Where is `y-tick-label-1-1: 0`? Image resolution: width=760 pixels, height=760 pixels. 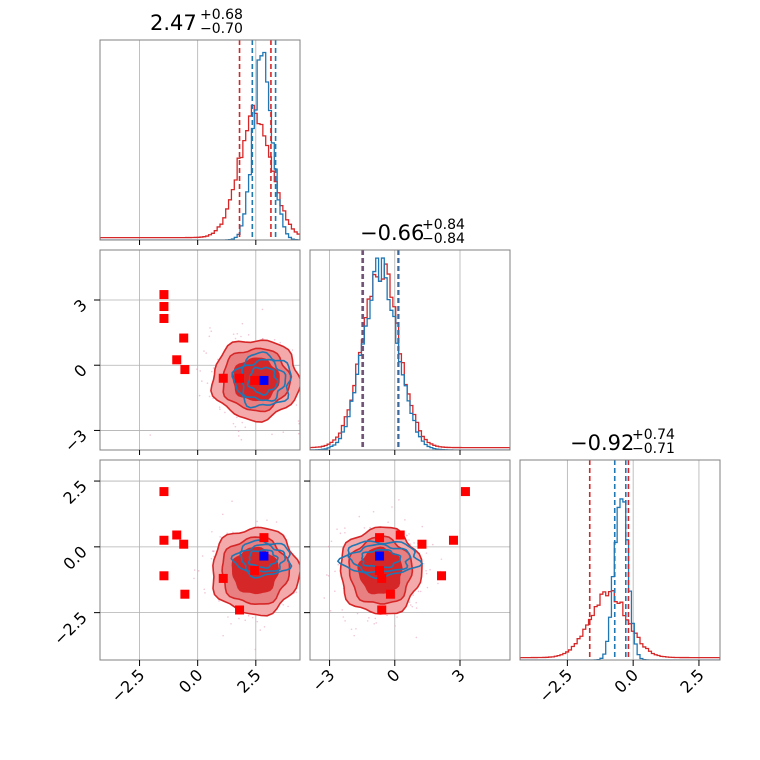 y-tick-label-1-1: 0 is located at coordinates (80, 371).